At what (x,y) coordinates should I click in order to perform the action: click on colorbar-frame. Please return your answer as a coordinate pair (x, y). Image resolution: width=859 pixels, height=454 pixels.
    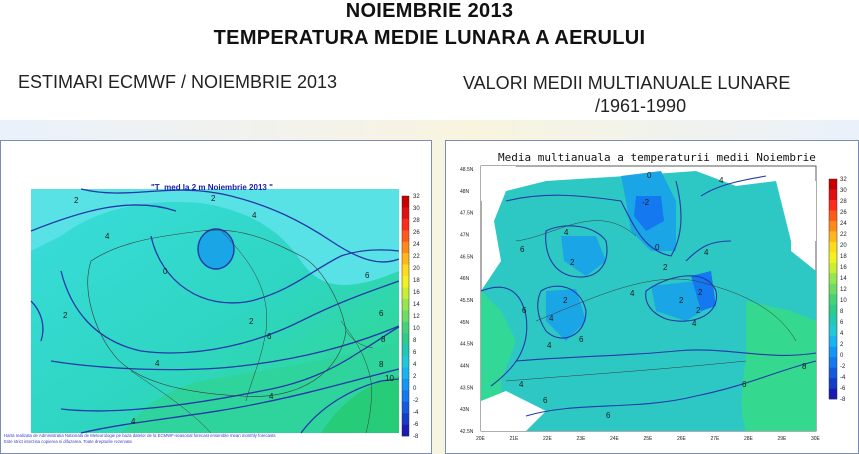
    Looking at the image, I should click on (405, 316).